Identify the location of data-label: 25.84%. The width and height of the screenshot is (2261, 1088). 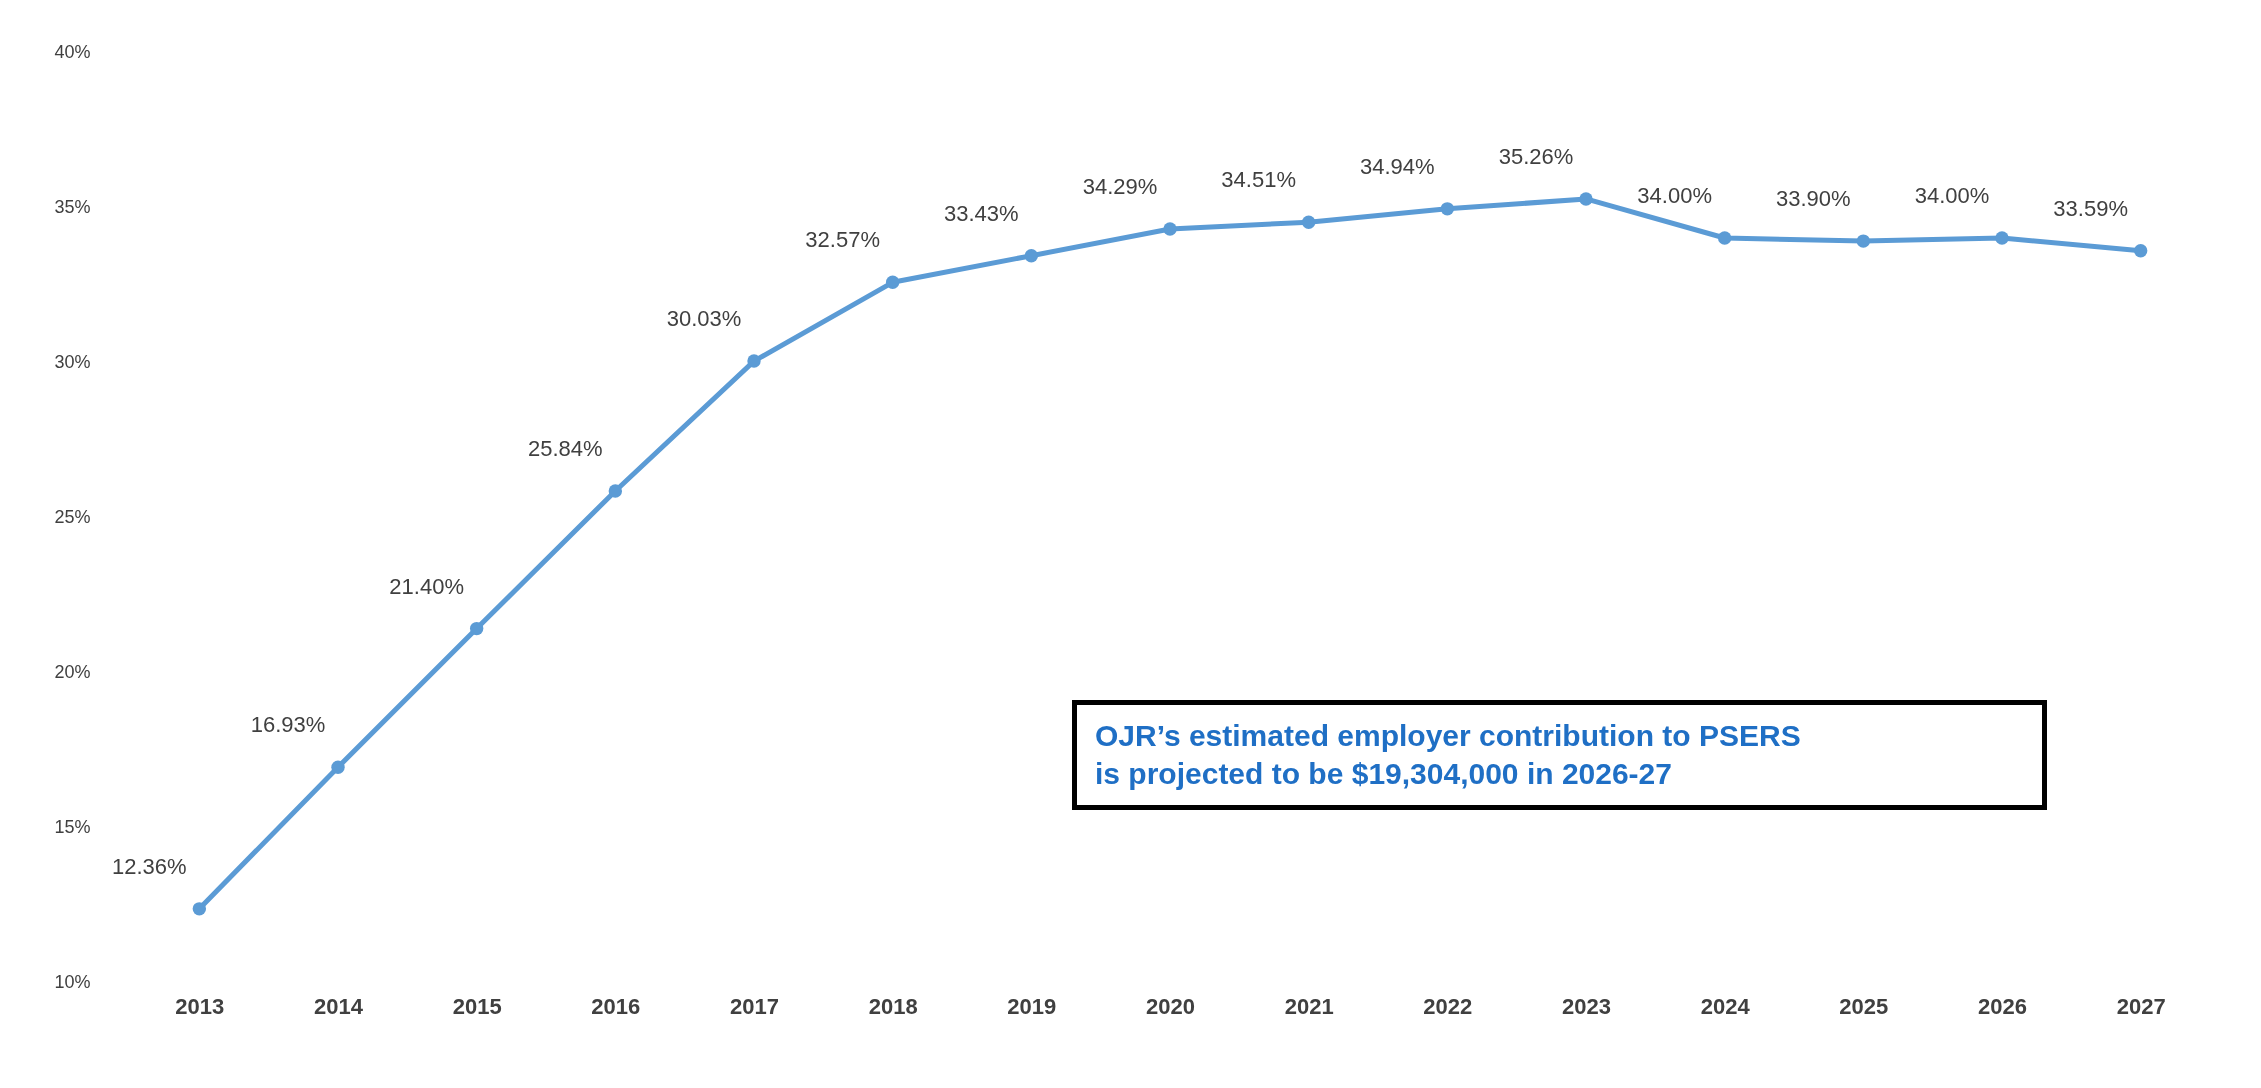
(565, 448).